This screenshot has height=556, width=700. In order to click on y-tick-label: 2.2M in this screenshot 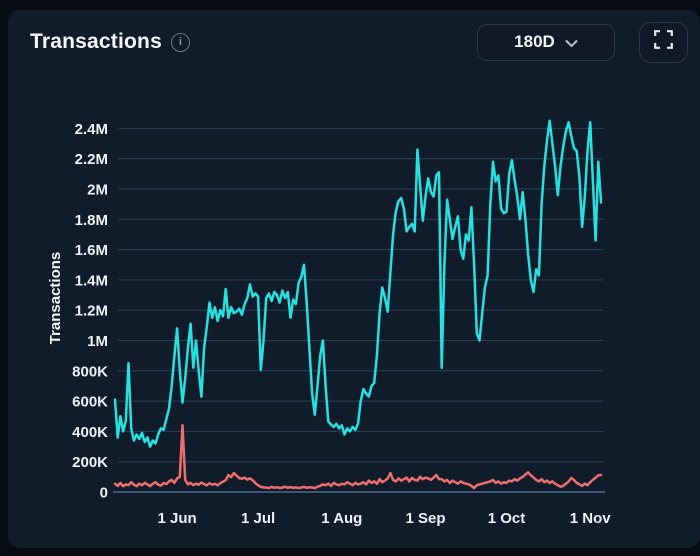, I will do `click(91, 159)`.